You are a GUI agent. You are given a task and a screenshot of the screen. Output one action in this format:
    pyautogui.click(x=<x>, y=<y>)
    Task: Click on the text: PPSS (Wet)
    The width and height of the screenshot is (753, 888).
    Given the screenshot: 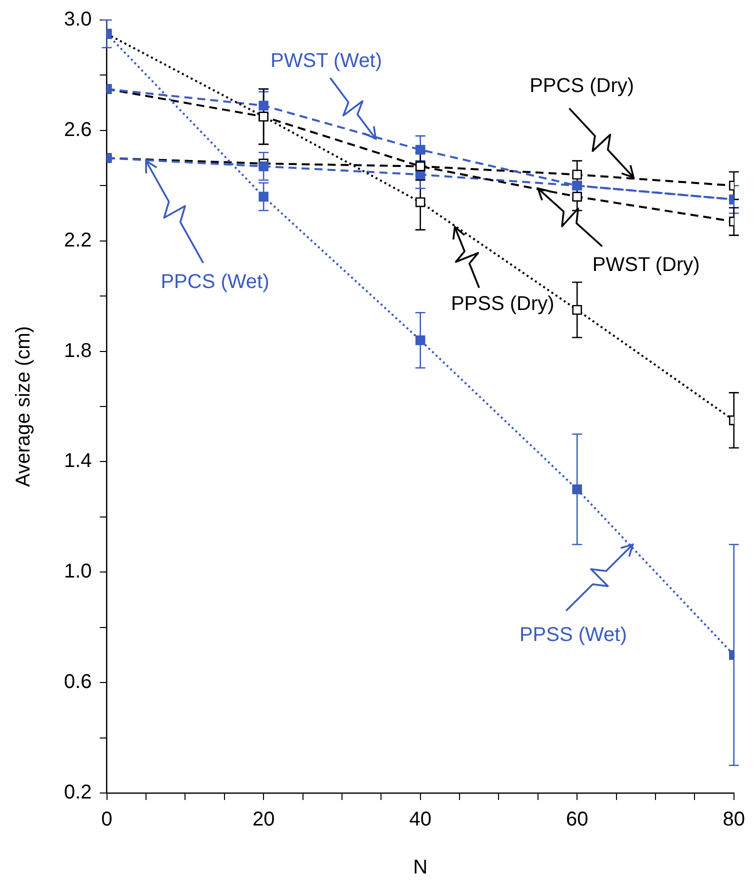 What is the action you would take?
    pyautogui.click(x=573, y=635)
    